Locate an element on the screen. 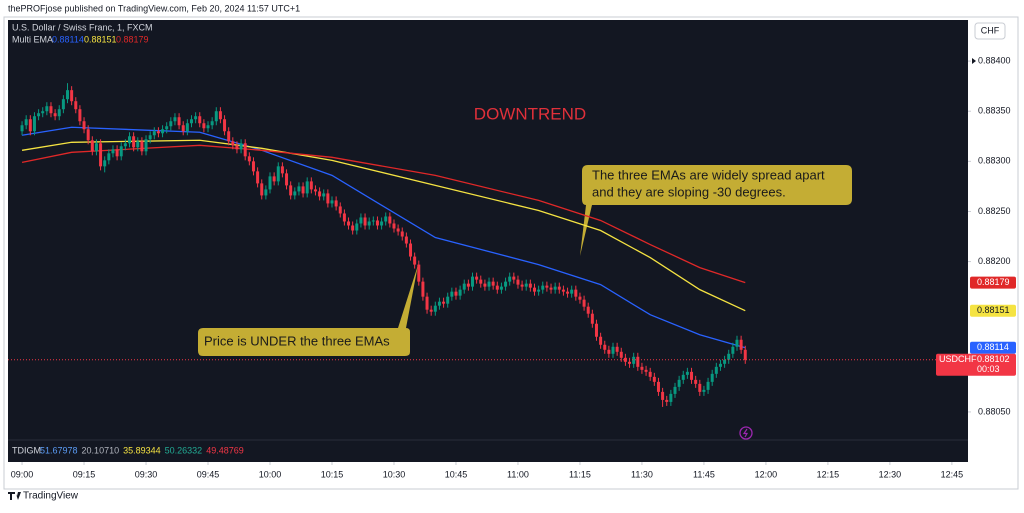 The width and height of the screenshot is (1024, 513). currency-button is located at coordinates (990, 31).